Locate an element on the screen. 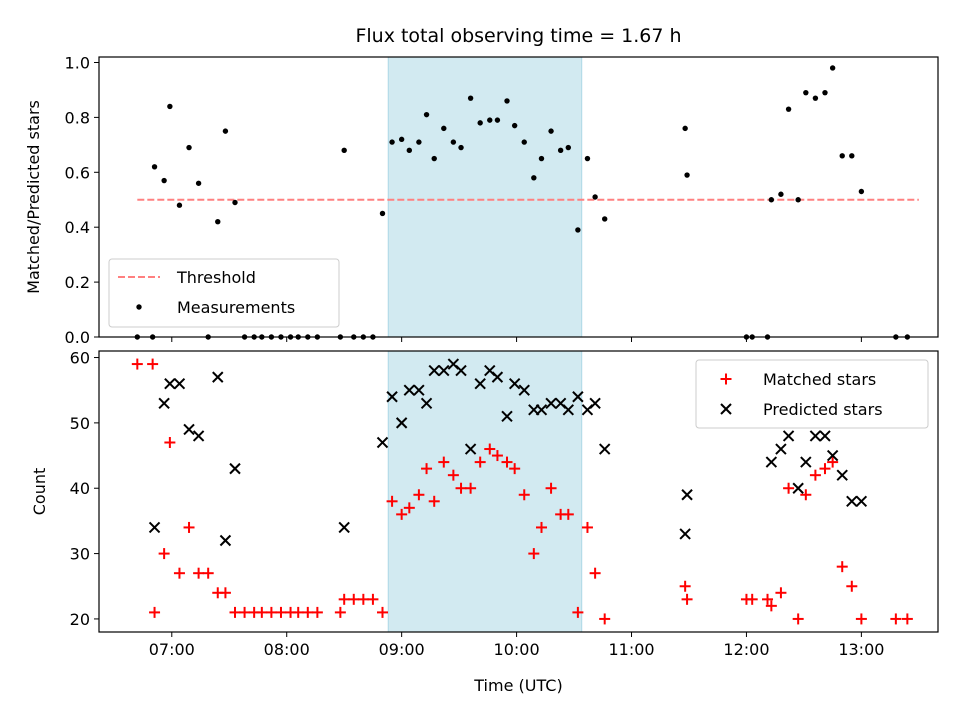  ratio-x-ticks is located at coordinates (516, 339).